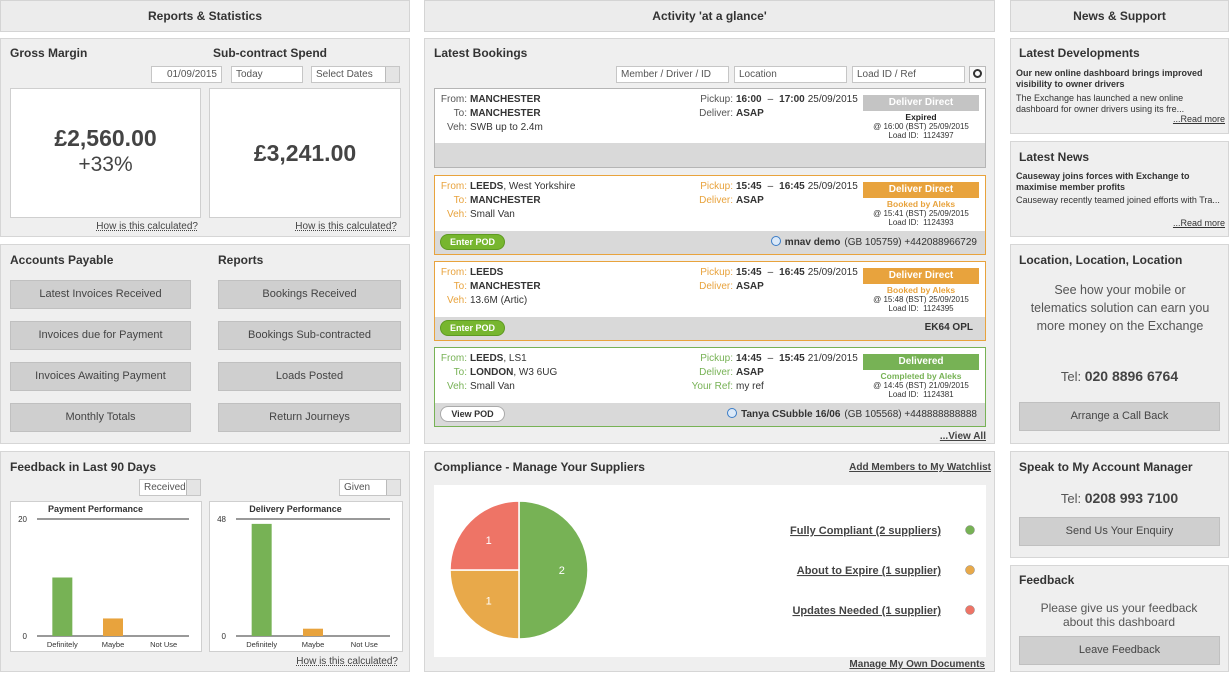 The height and width of the screenshot is (674, 1229). Describe the element at coordinates (716, 186) in the screenshot. I see `field-label: Pickup:` at that location.